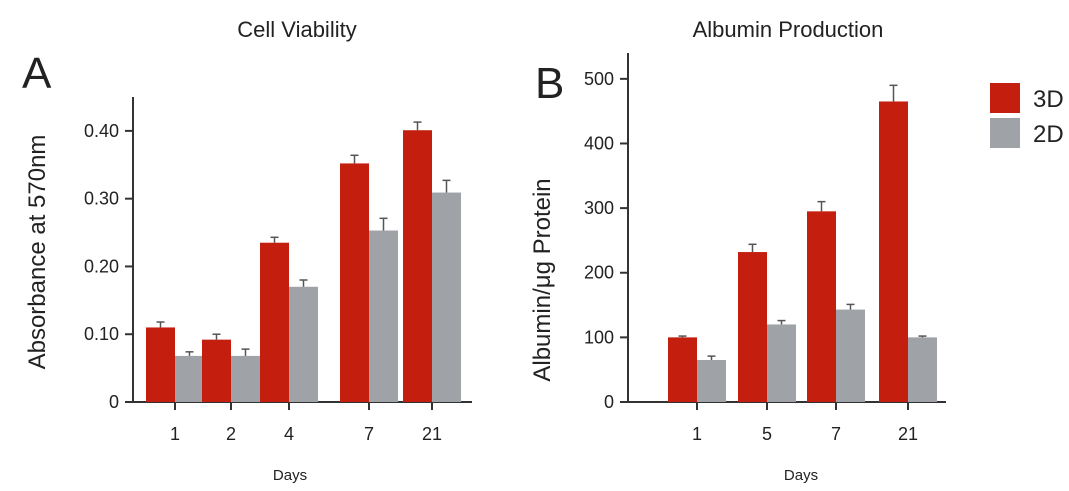  What do you see at coordinates (599, 337) in the screenshot?
I see `y-tick-label: 100` at bounding box center [599, 337].